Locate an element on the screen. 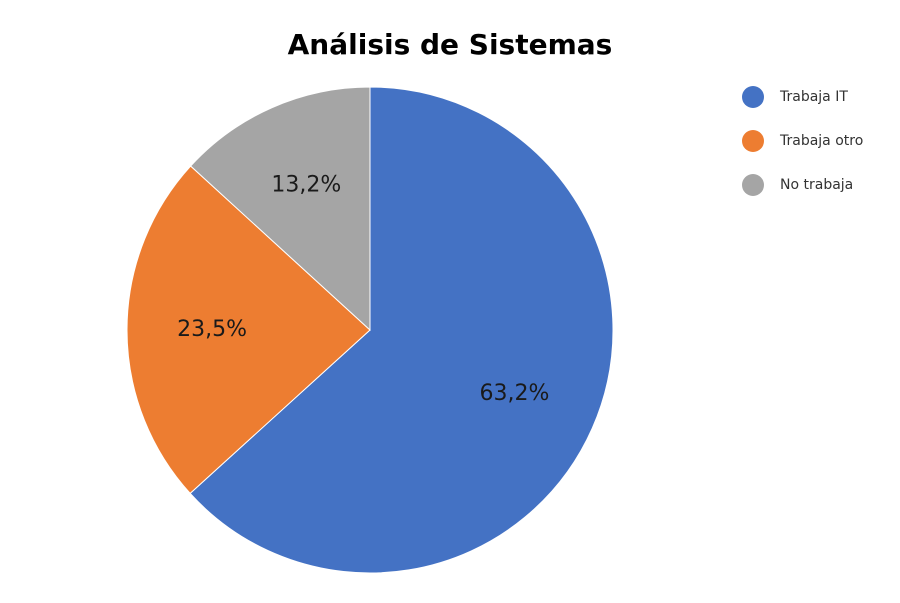  legend-label-no-trabaja: No trabaja is located at coordinates (817, 185).